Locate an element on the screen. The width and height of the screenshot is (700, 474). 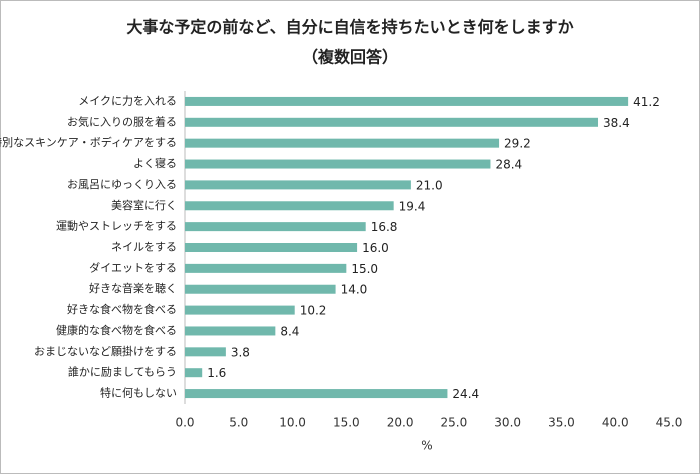
value-label: 38.4 is located at coordinates (616, 123).